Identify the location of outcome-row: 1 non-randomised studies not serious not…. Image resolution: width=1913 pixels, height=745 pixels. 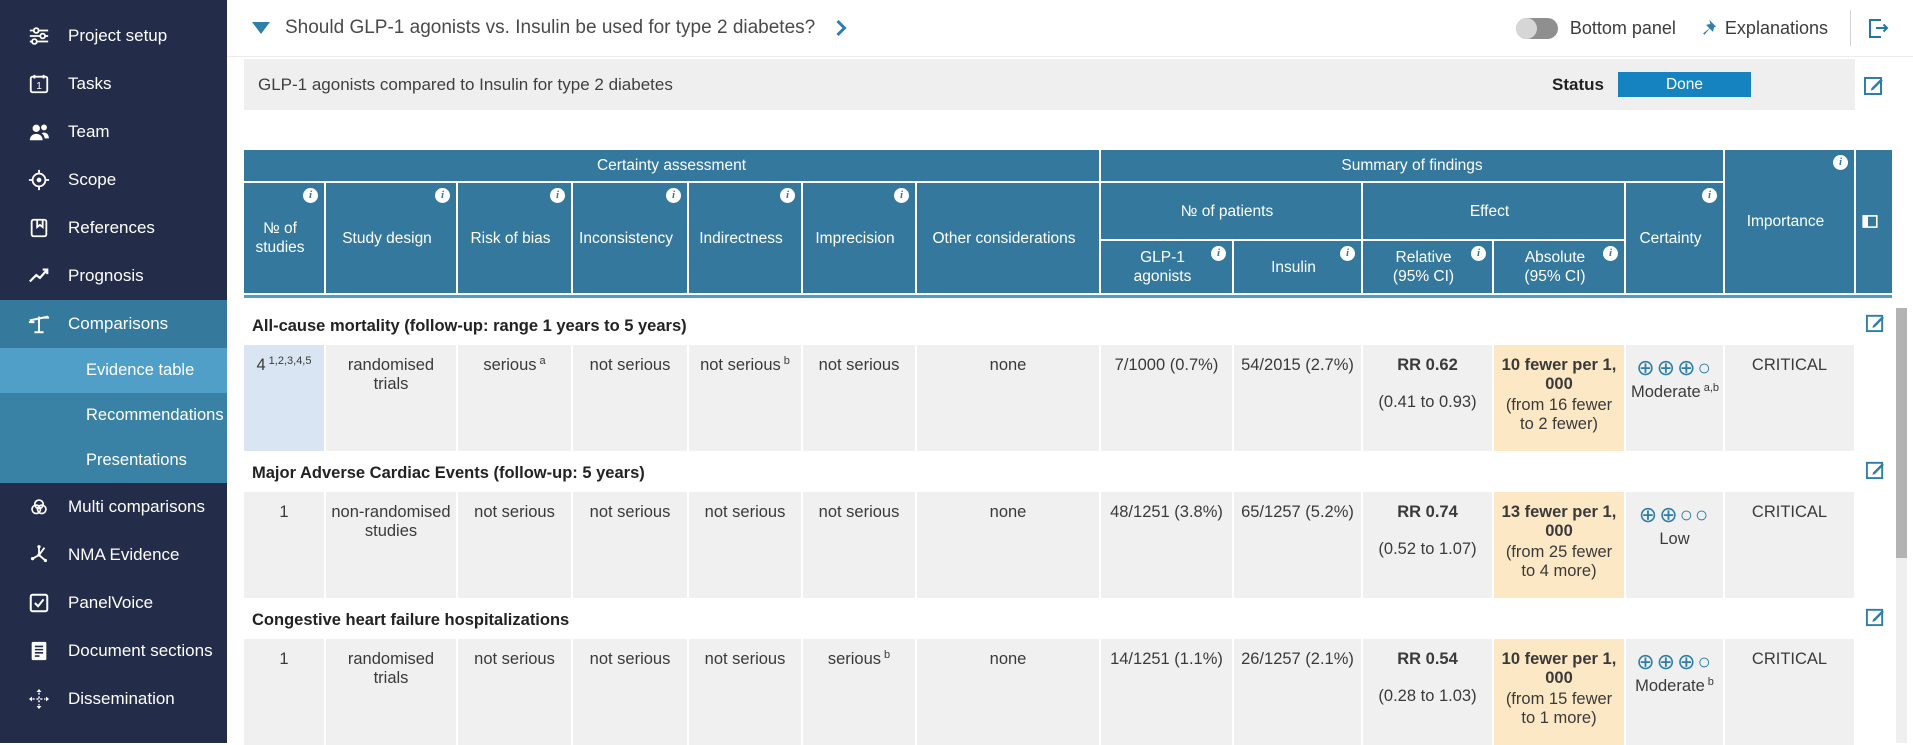
(1068, 545).